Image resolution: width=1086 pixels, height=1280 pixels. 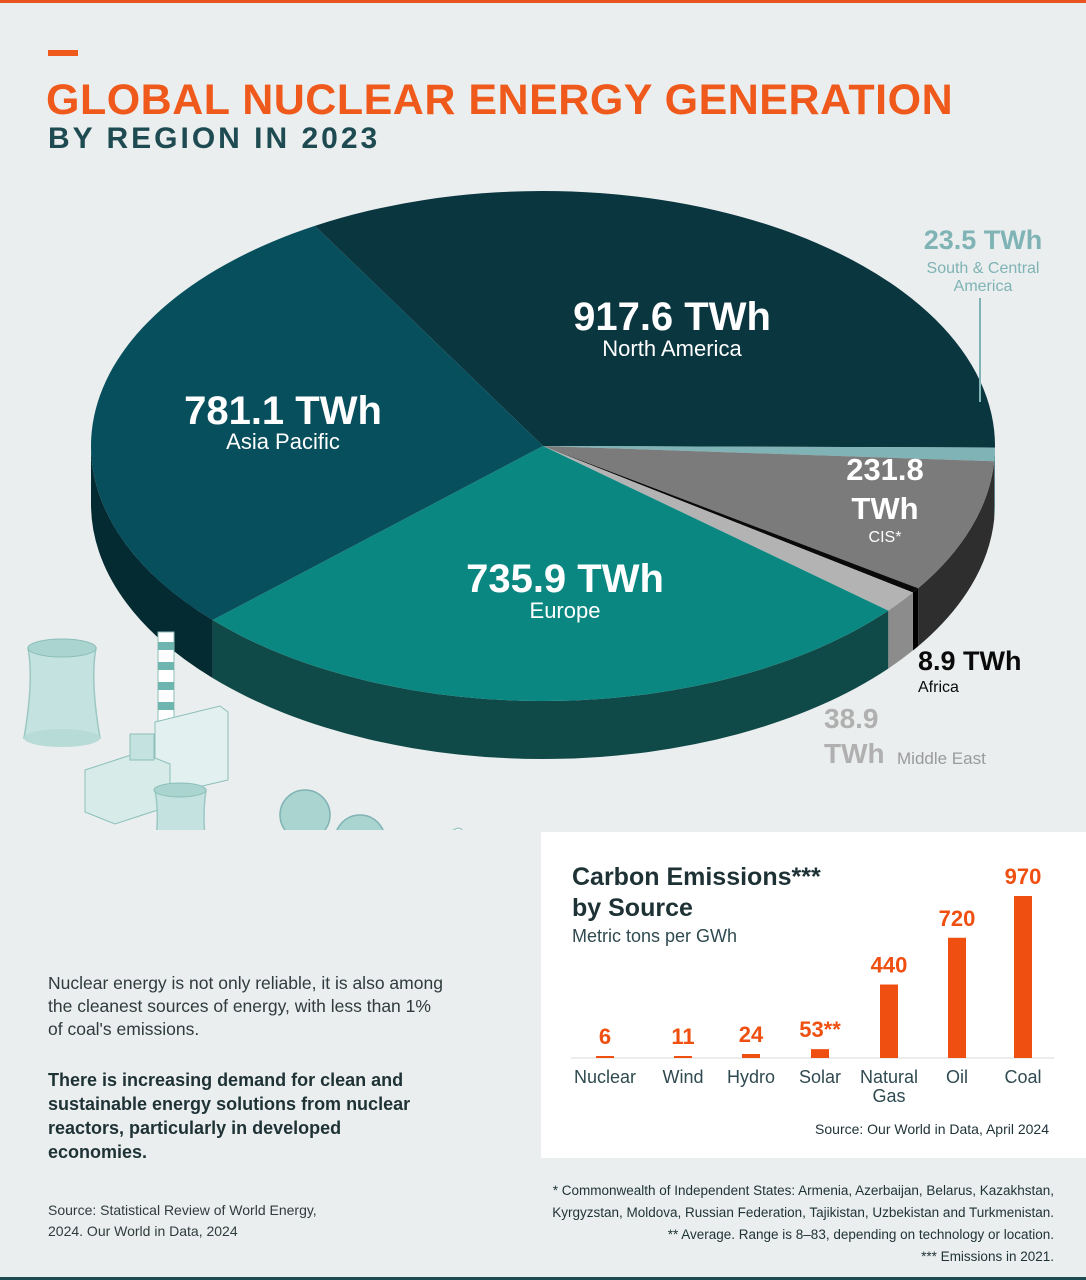 I want to click on bar-solar, so click(x=820, y=1053).